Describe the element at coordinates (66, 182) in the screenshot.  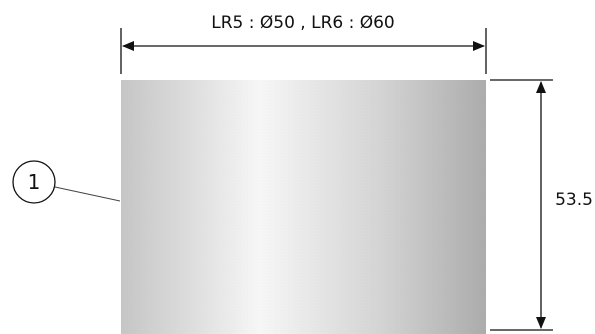
I see `callout-balloon: 1` at that location.